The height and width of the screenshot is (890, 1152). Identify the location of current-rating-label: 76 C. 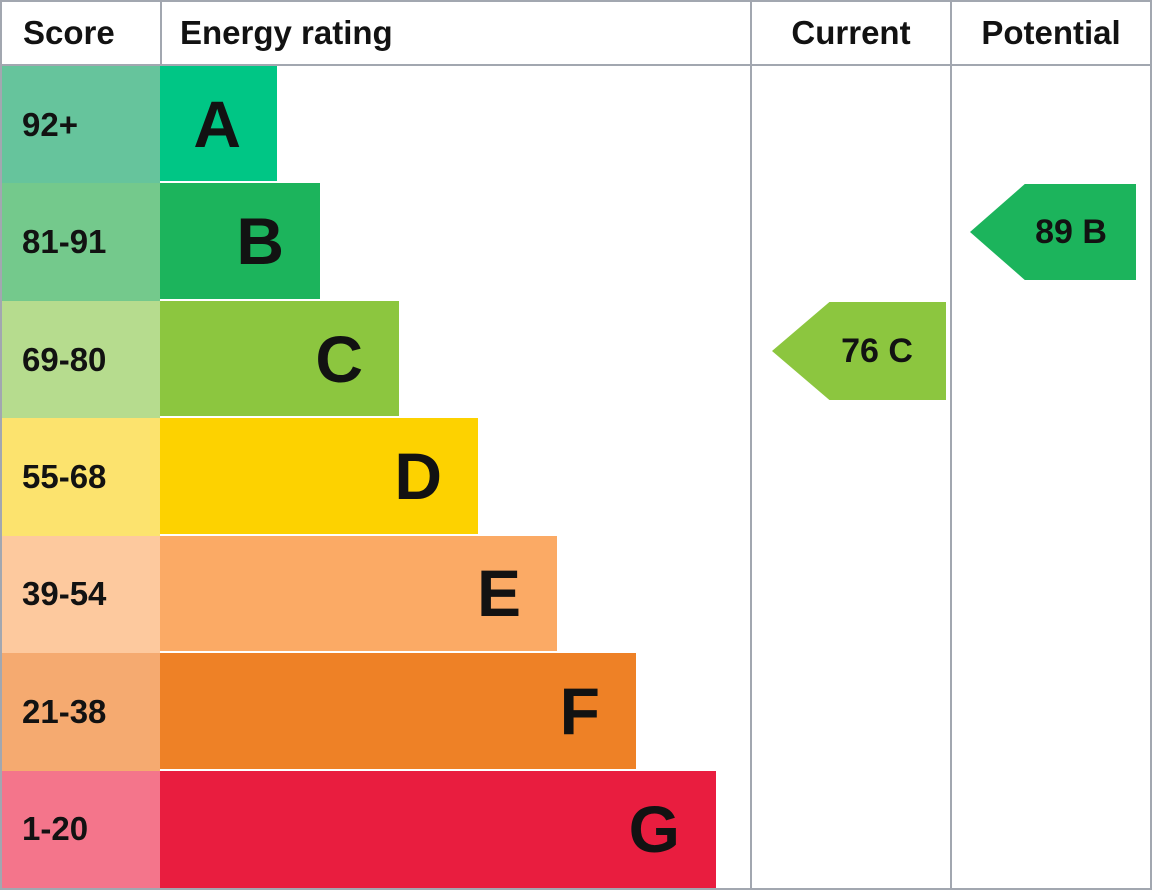
(877, 350).